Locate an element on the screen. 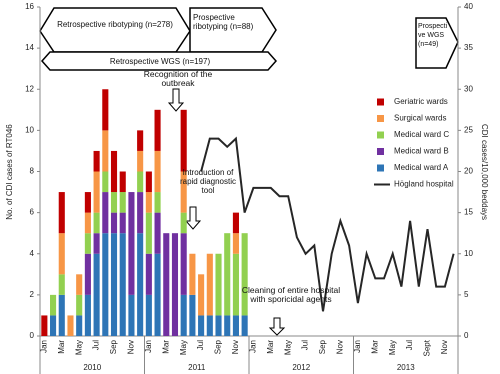 This screenshot has width=500, height=374. y2-tick-label: 5 is located at coordinates (466, 294).